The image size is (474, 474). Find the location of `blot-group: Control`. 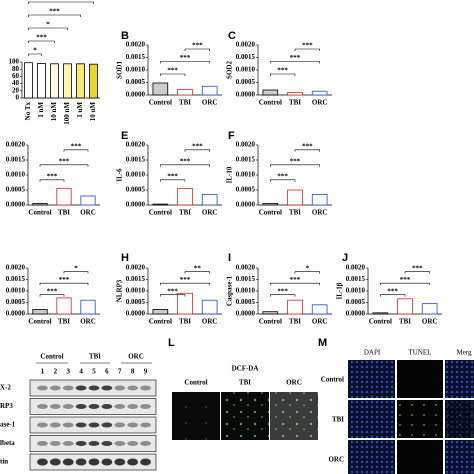

blot-group: Control is located at coordinates (51, 357).